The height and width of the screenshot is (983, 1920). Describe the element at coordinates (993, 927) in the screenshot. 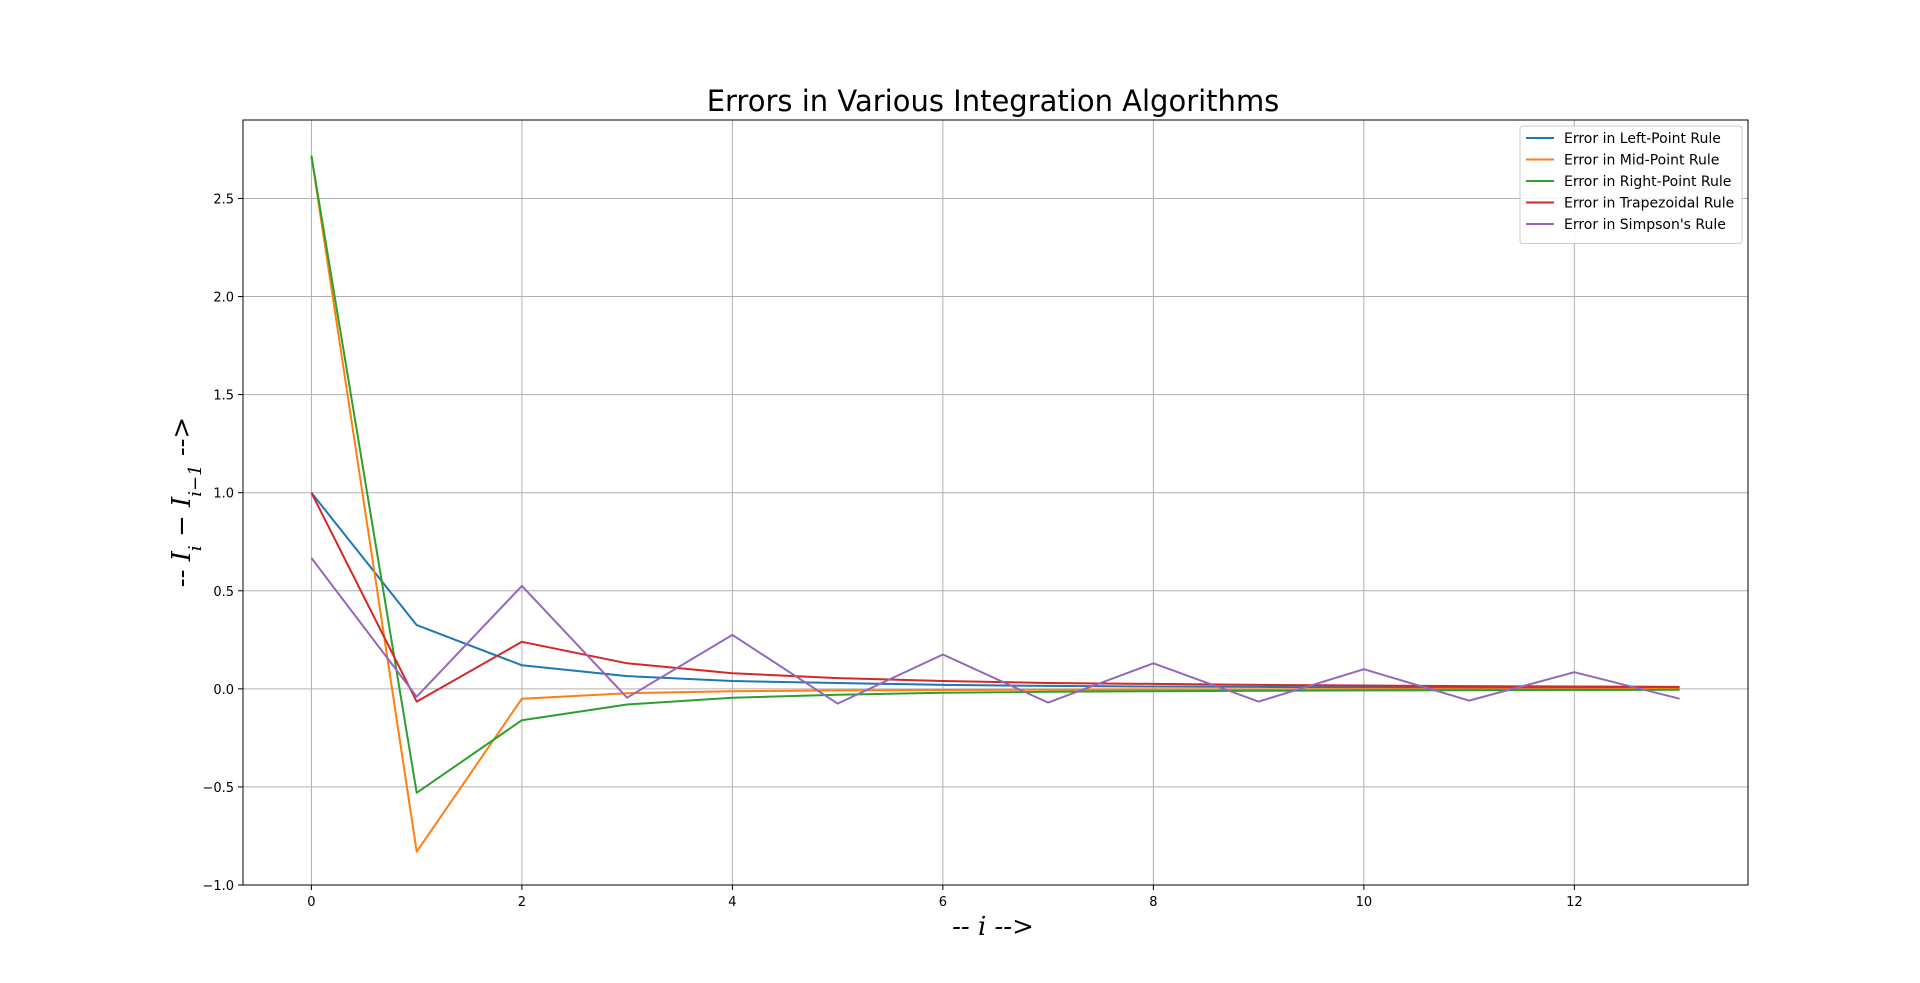

I see `x-axis-label: -- i -->` at that location.